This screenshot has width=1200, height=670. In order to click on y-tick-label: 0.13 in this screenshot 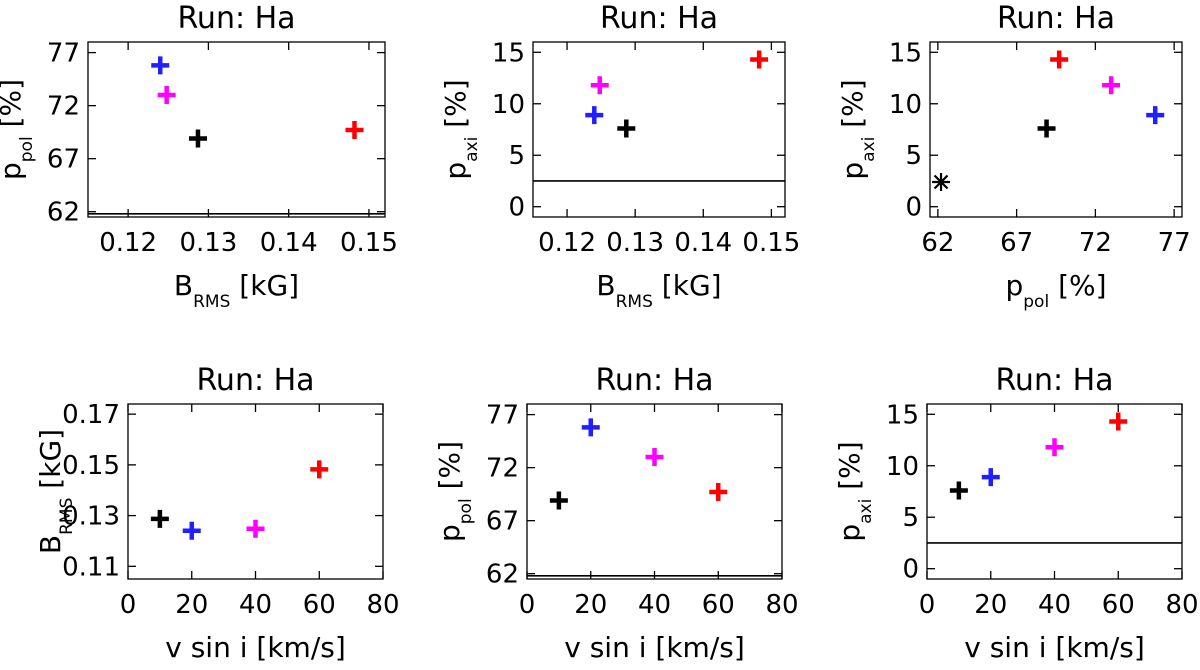, I will do `click(91, 517)`.